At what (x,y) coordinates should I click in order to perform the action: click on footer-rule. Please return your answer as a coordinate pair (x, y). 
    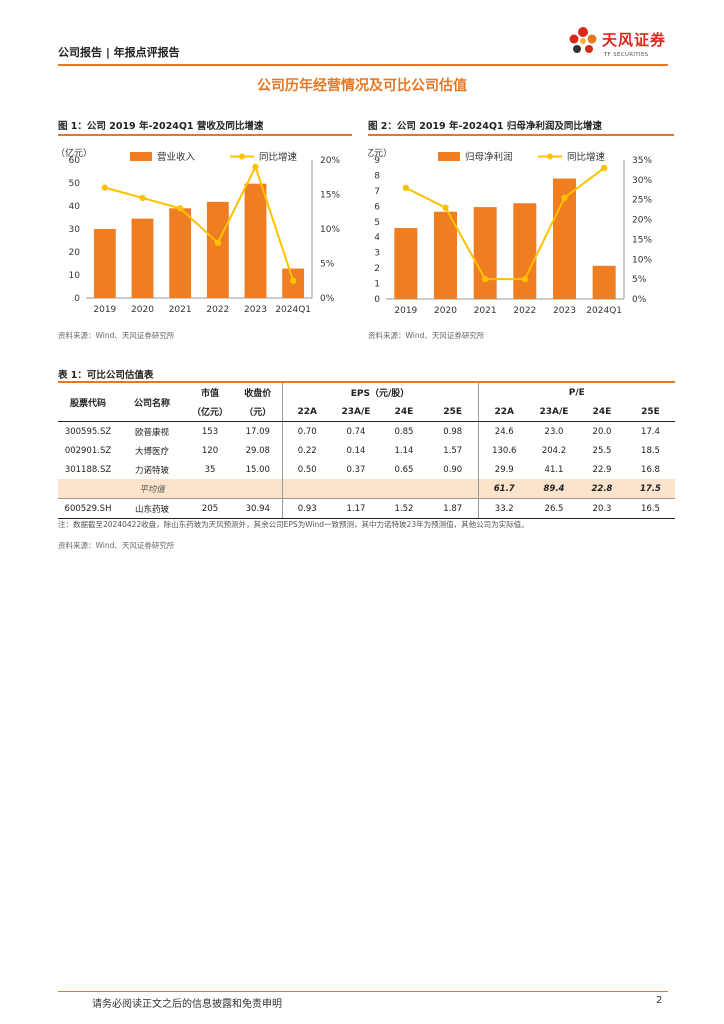
    Looking at the image, I should click on (363, 991).